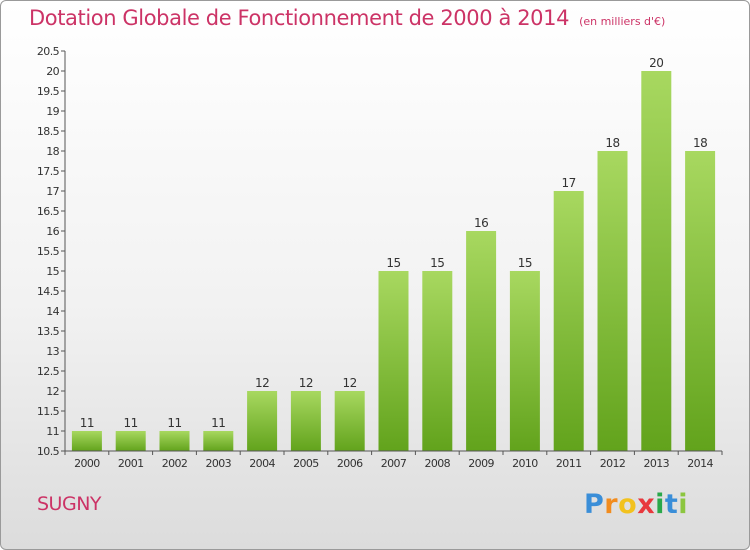 This screenshot has height=550, width=750. What do you see at coordinates (48, 411) in the screenshot?
I see `y-tick-label: 11.5` at bounding box center [48, 411].